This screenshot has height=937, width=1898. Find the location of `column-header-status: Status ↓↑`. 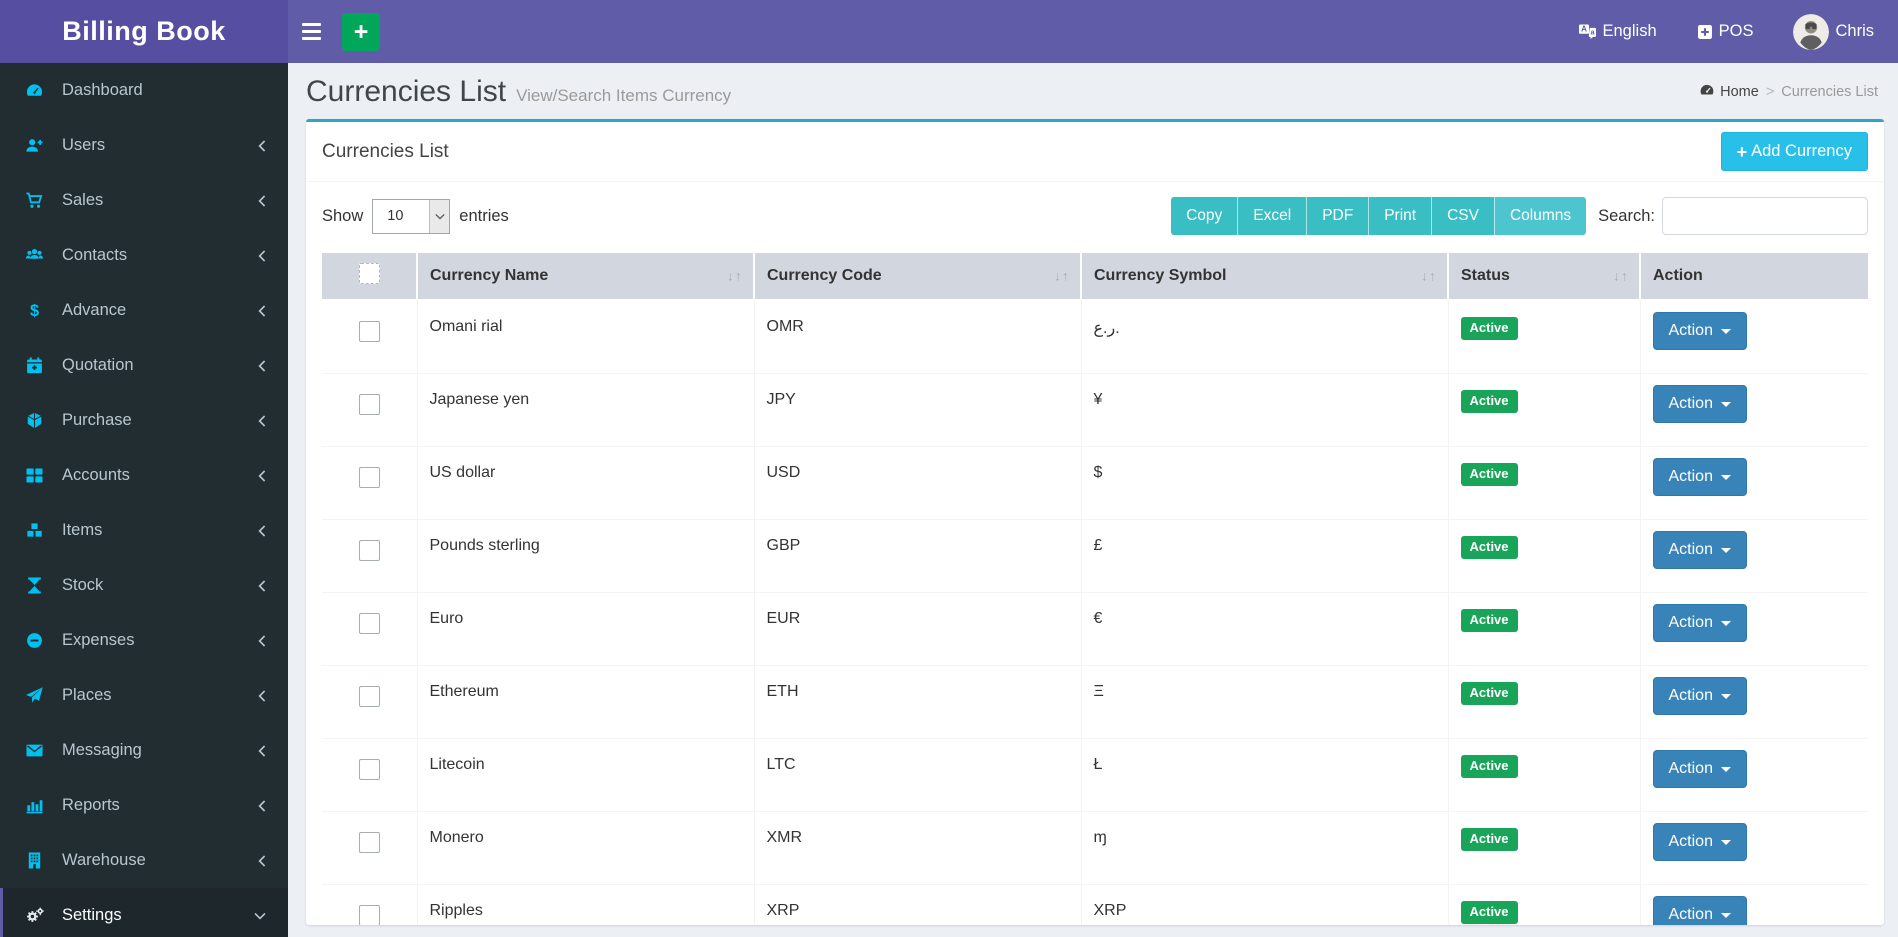

column-header-status: Status ↓↑ is located at coordinates (1544, 277).